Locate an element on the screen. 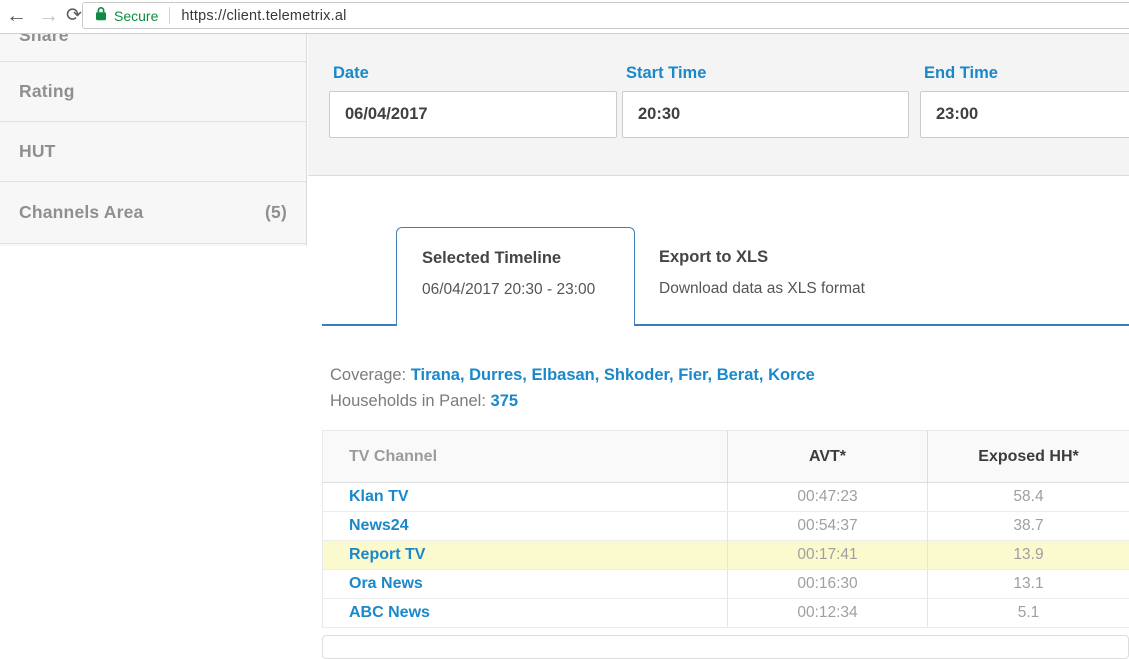 The height and width of the screenshot is (659, 1129). sidebar-item-label: Share is located at coordinates (44, 39).